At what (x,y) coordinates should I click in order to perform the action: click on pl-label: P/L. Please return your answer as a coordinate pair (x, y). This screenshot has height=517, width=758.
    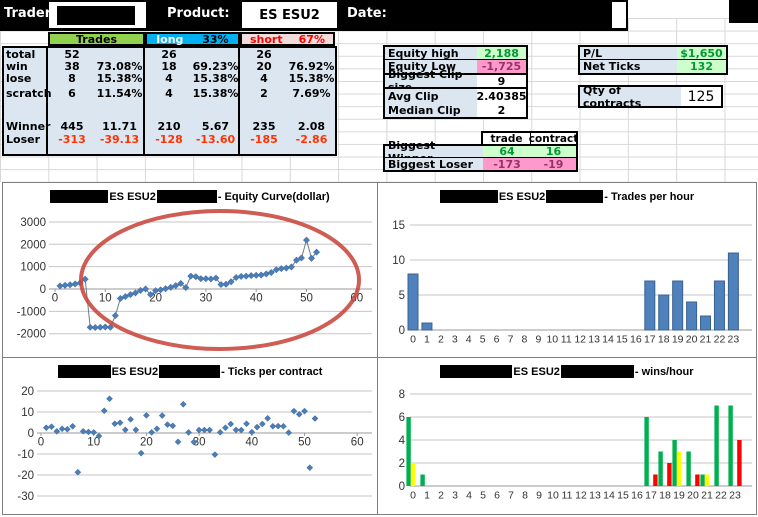
    Looking at the image, I should click on (628, 53).